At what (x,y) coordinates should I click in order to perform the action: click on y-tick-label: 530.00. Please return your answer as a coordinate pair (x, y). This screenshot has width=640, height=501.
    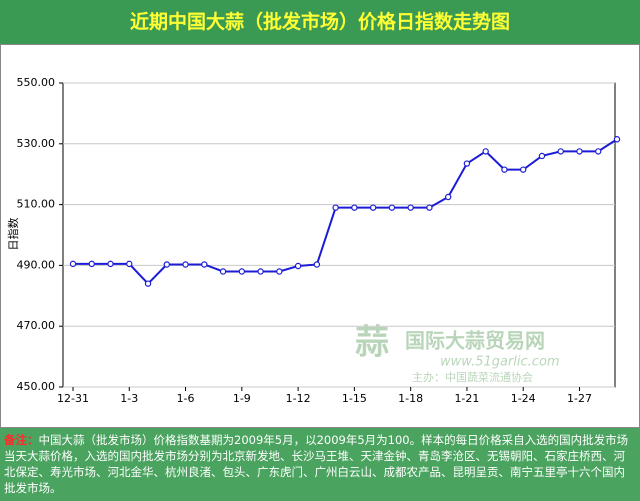
    Looking at the image, I should click on (36, 143).